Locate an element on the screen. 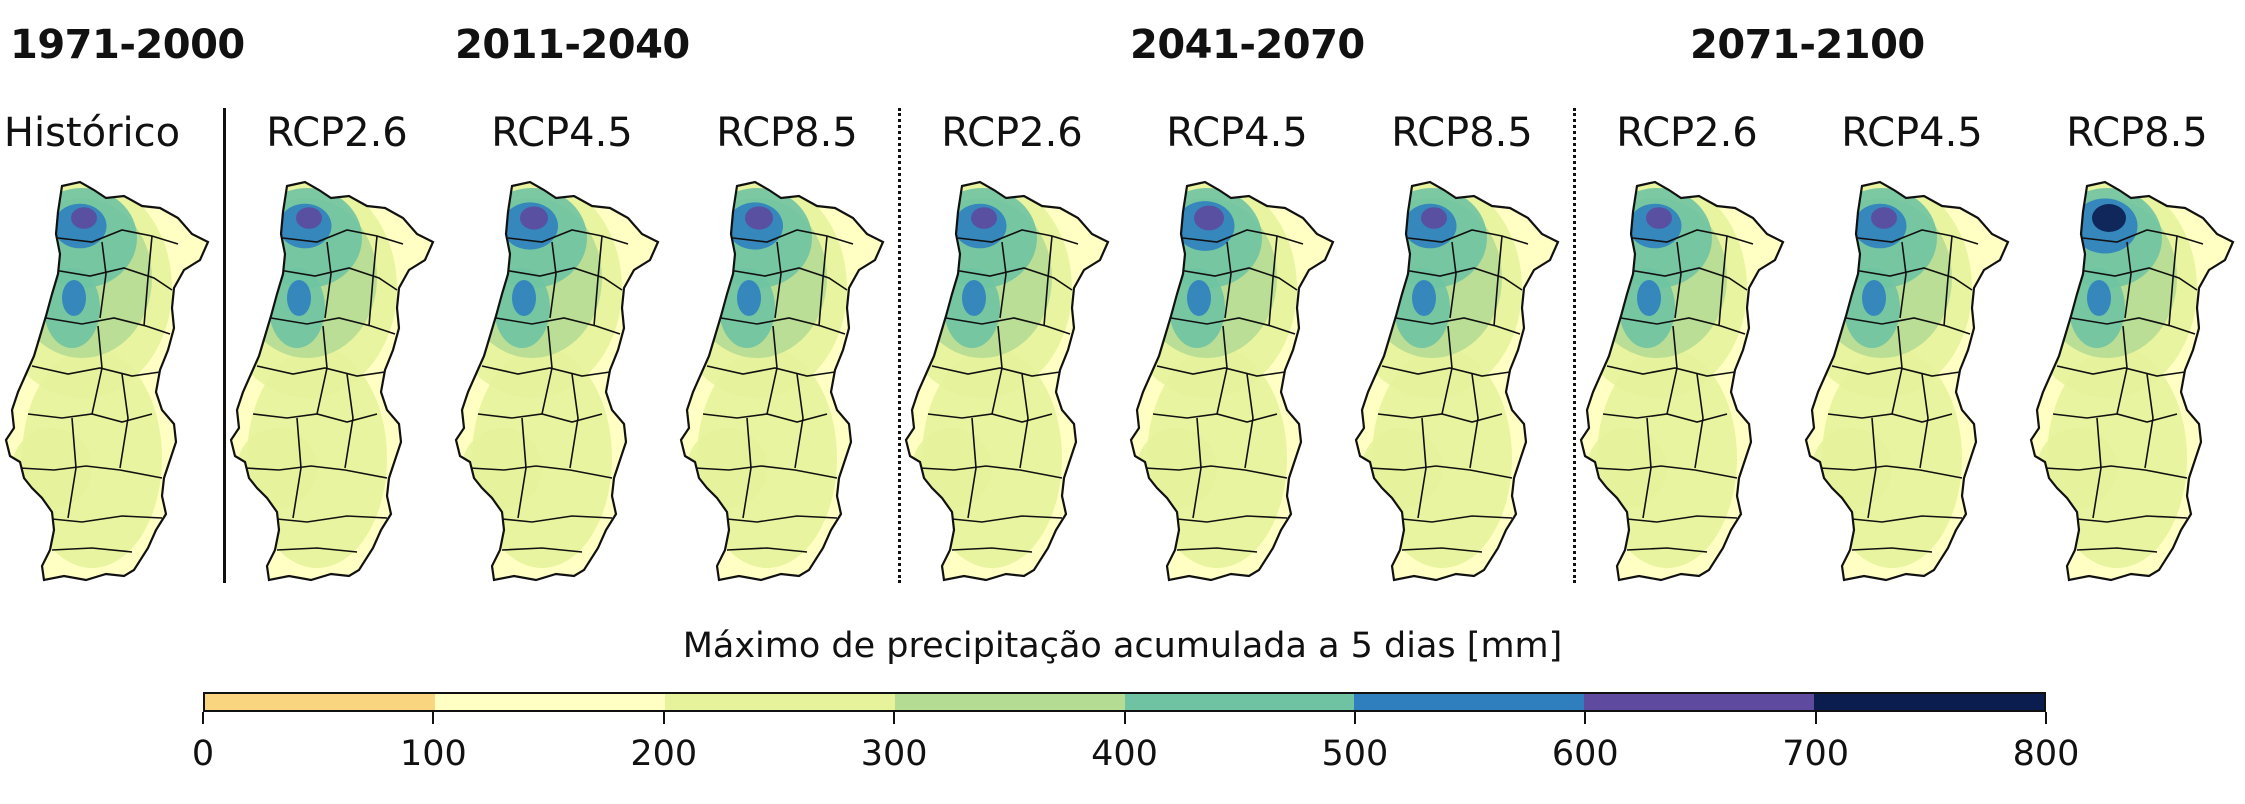 The height and width of the screenshot is (804, 2245). colorbar is located at coordinates (1124, 702).